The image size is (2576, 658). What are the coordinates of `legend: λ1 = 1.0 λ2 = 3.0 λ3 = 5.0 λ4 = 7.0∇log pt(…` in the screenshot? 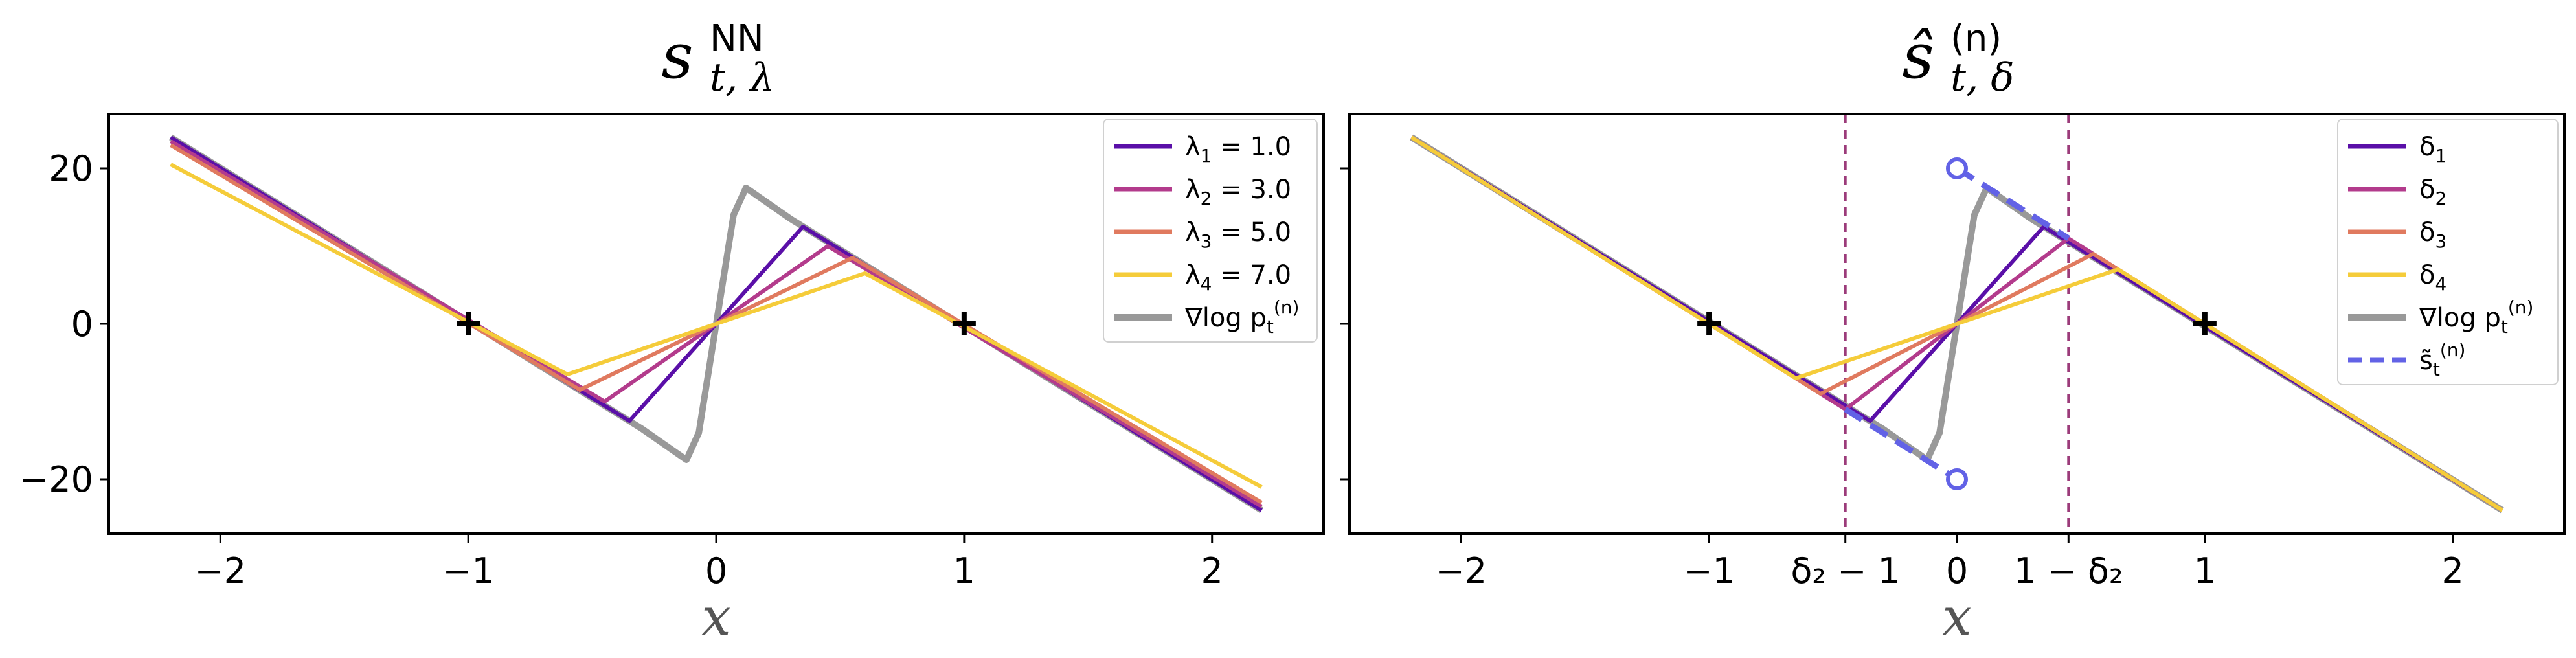 It's located at (1210, 231).